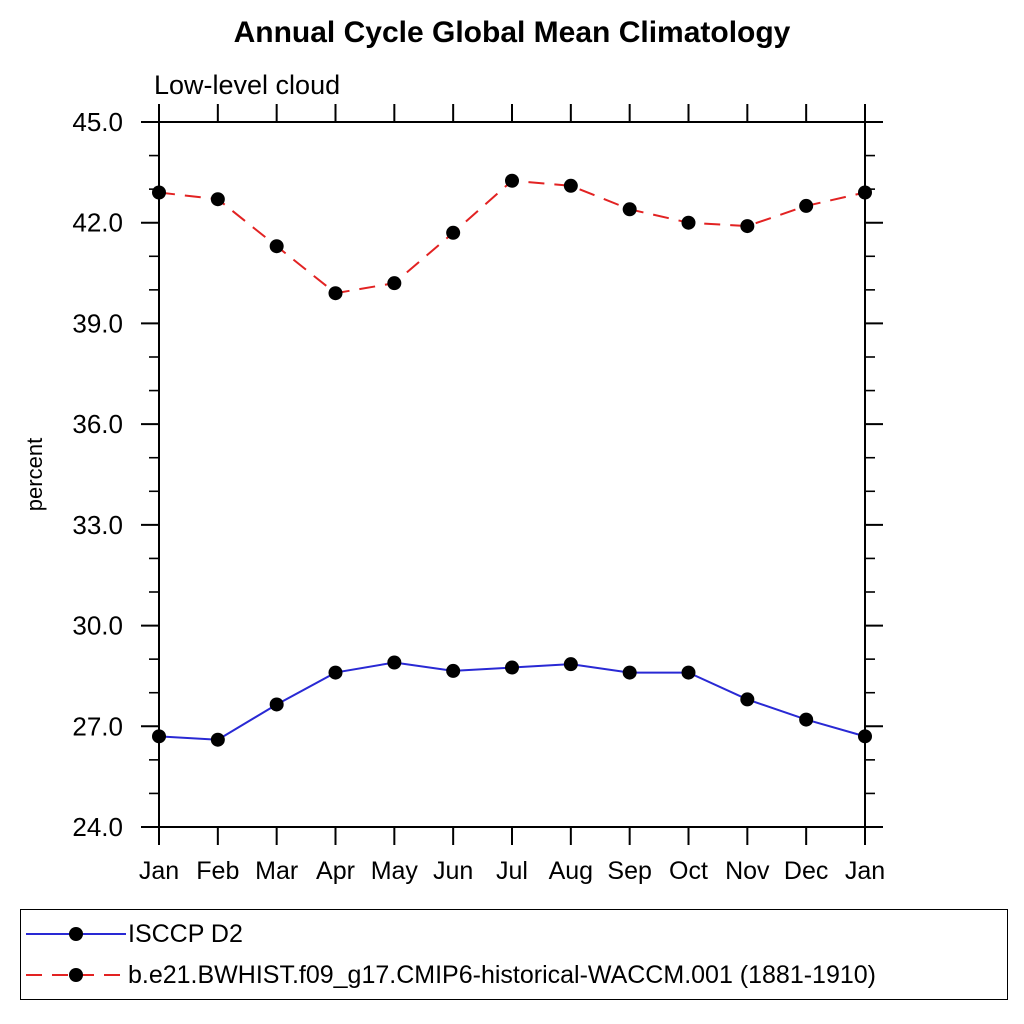 This screenshot has height=1024, width=1024. I want to click on chart-title: Annual Cycle Global Mean Climatology, so click(512, 32).